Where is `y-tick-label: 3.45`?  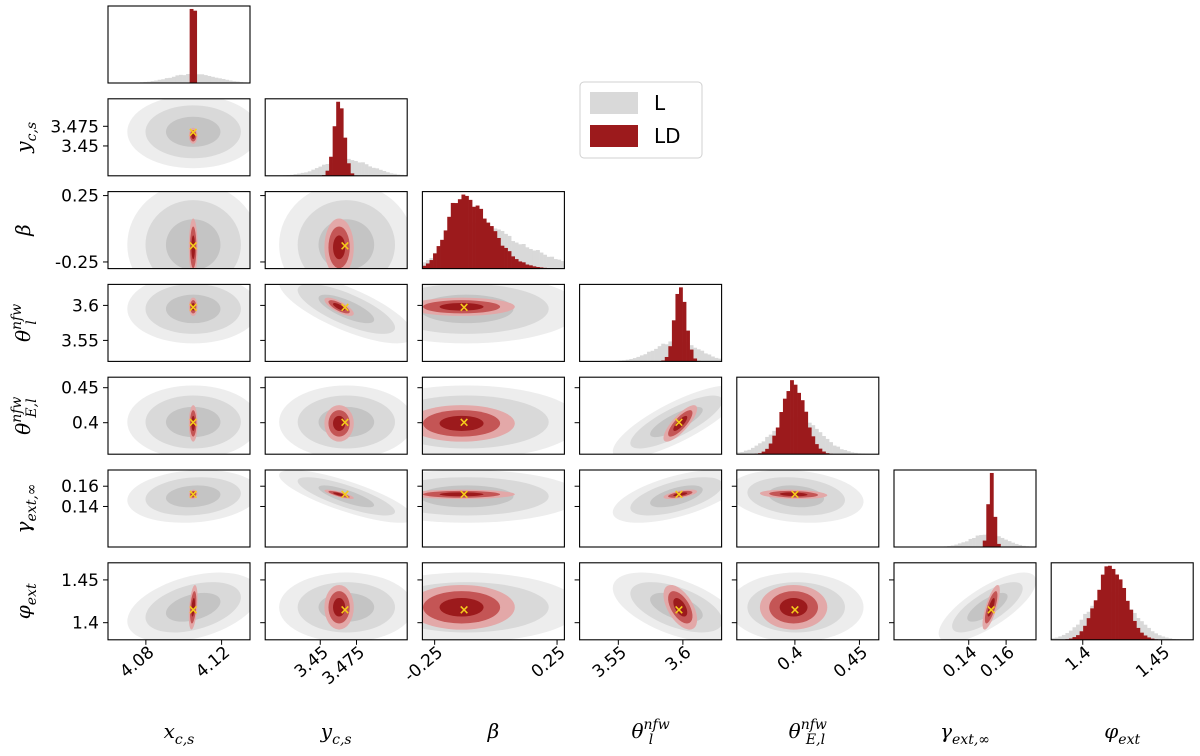
y-tick-label: 3.45 is located at coordinates (80, 147).